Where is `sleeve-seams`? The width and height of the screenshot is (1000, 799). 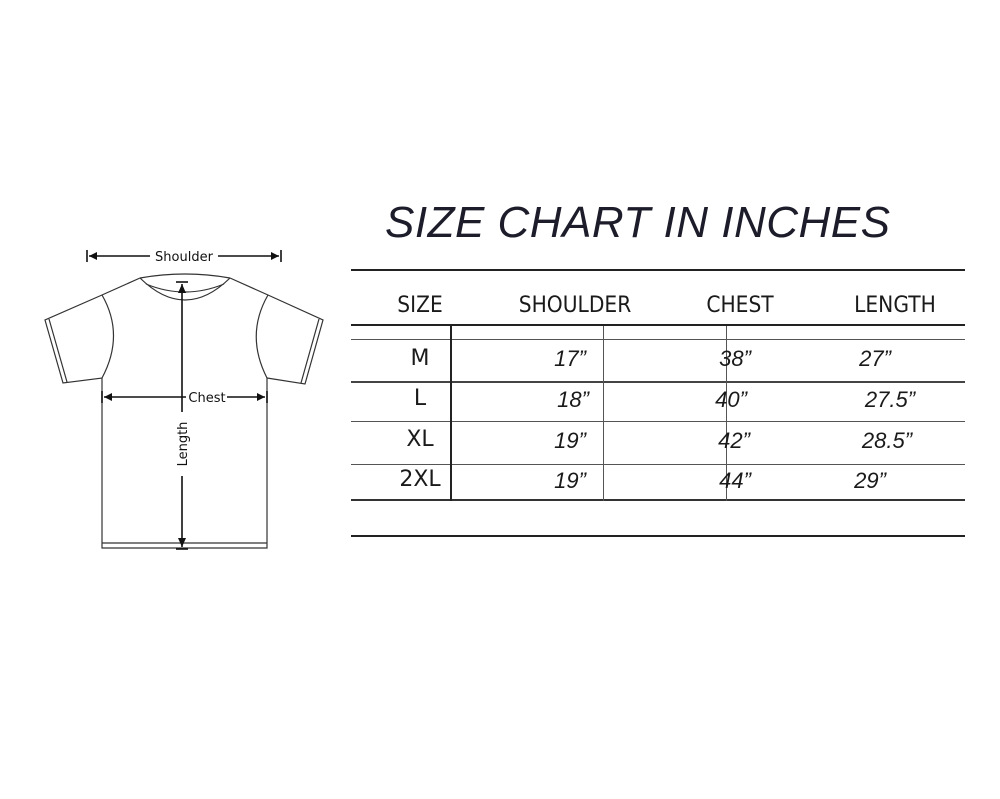
sleeve-seams is located at coordinates (184, 419).